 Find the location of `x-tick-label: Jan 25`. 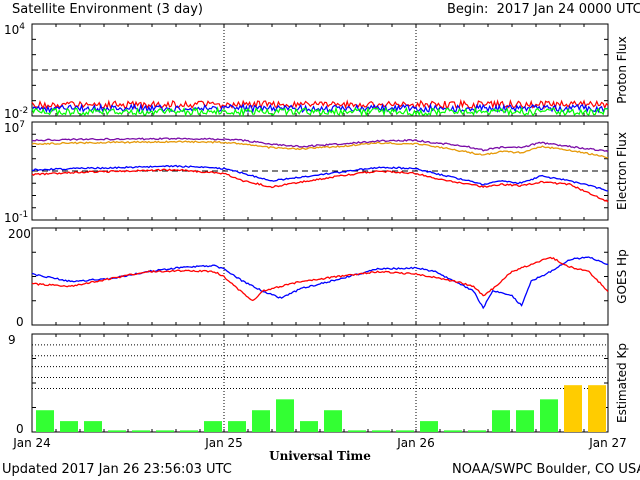

x-tick-label: Jan 25 is located at coordinates (223, 443).